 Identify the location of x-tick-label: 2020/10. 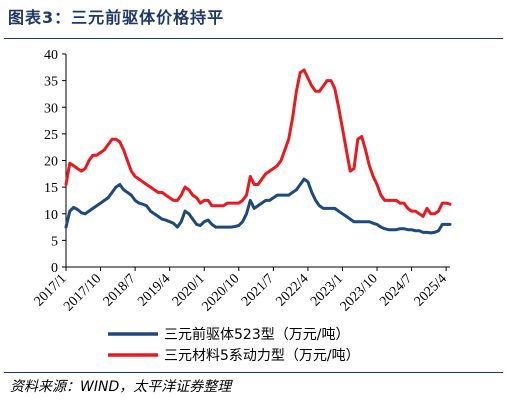
(220, 292).